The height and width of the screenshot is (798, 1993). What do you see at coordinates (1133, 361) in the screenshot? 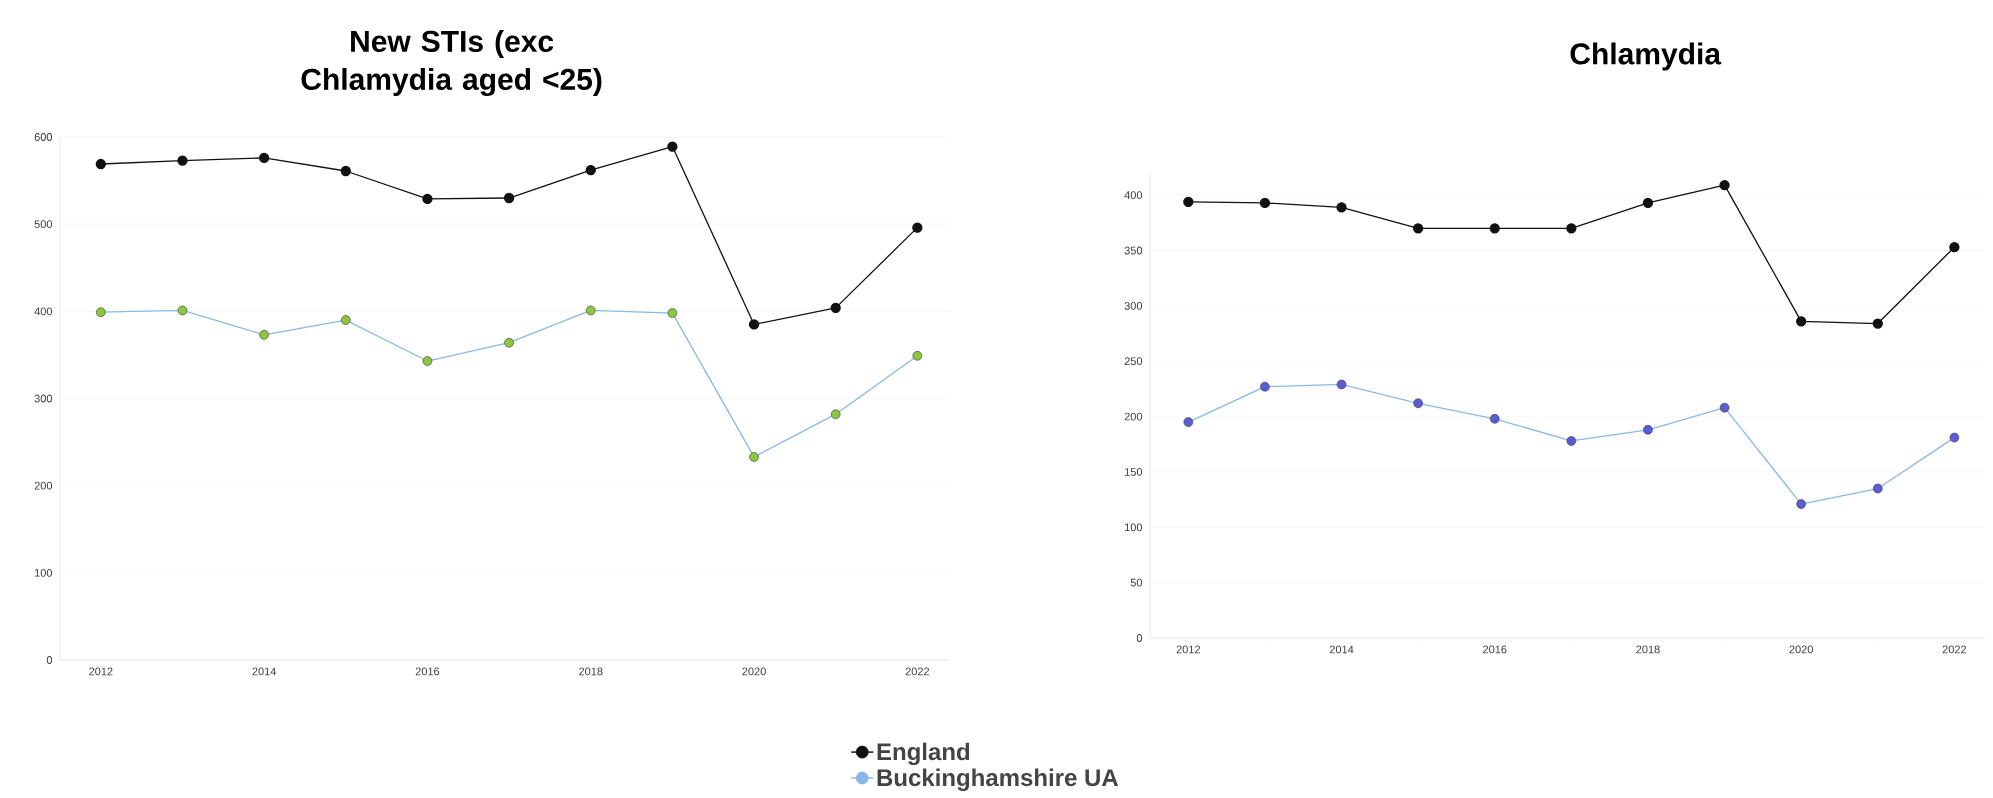
I see `y-tick-label: 250` at bounding box center [1133, 361].